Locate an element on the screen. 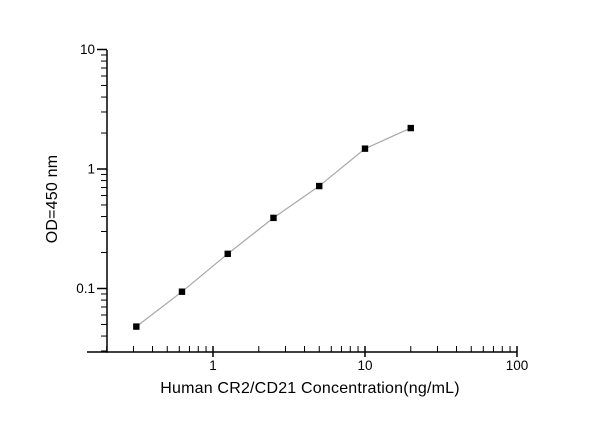 The height and width of the screenshot is (421, 600). x-tick-label: 10 is located at coordinates (364, 365).